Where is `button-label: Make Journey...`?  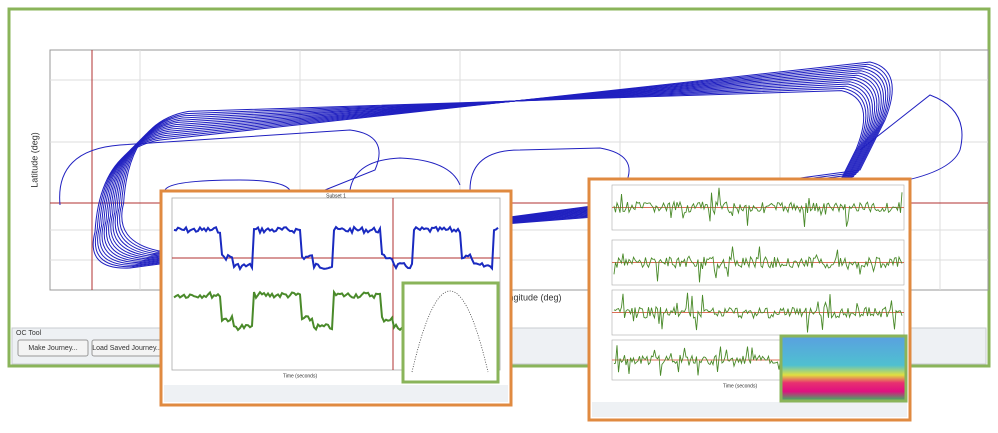 button-label: Make Journey... is located at coordinates (52, 348).